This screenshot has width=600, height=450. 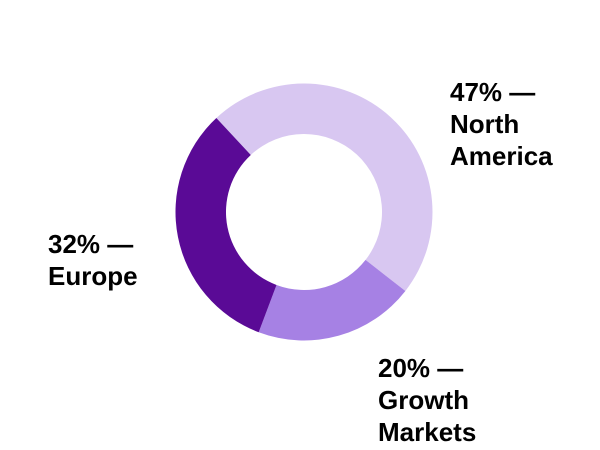 I want to click on label-north-america-value: 47% —, so click(x=493, y=92).